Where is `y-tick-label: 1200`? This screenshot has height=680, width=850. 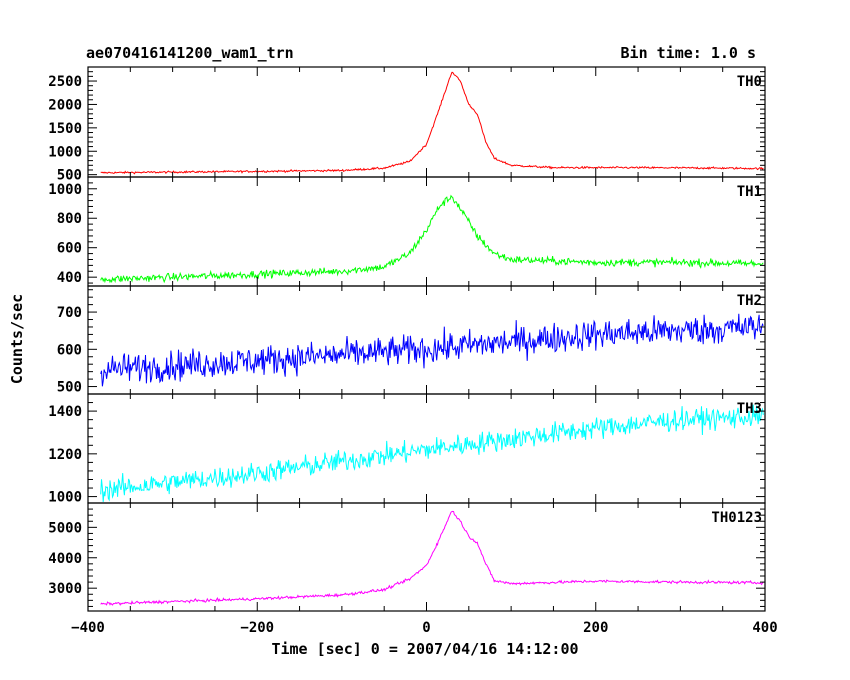 y-tick-label: 1200 is located at coordinates (65, 455).